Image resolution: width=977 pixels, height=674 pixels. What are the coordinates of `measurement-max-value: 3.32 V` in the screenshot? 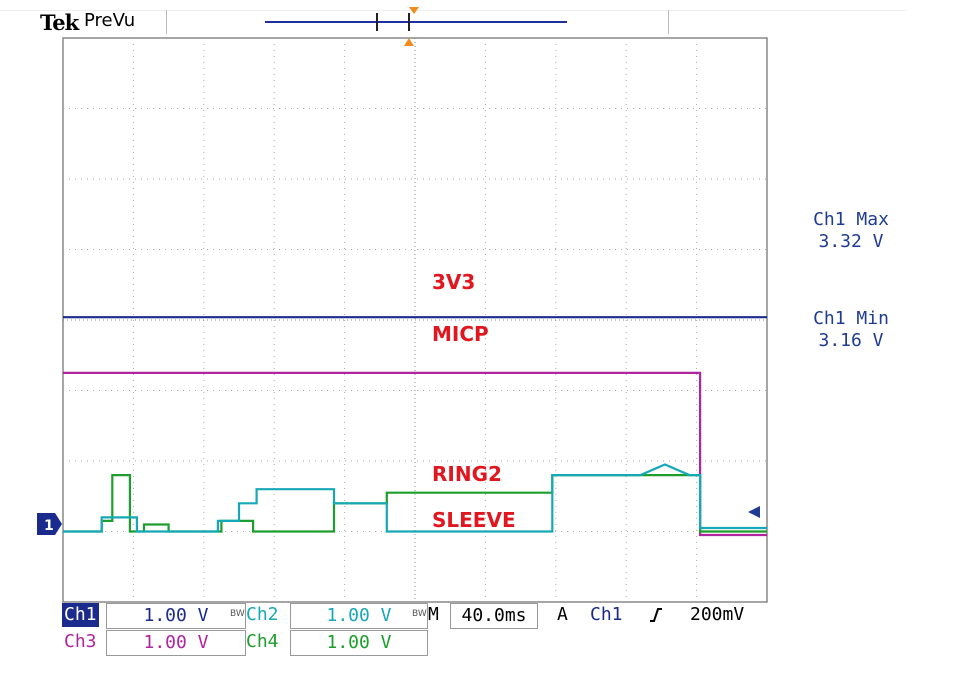 It's located at (851, 241).